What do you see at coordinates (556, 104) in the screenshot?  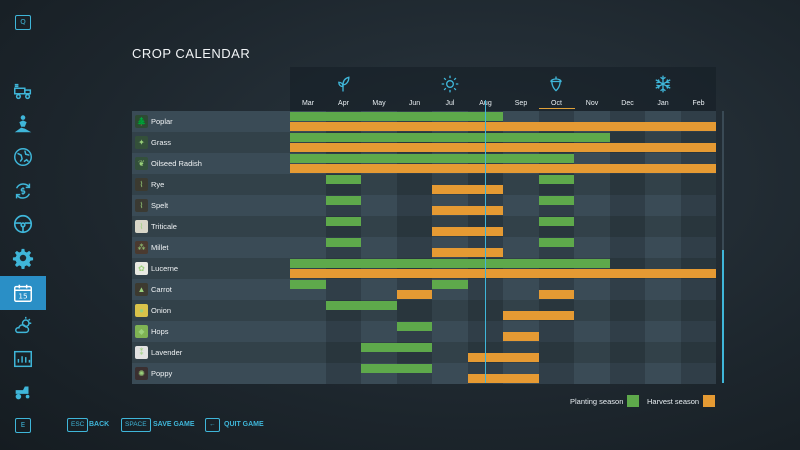 I see `month-label-oct: Oct` at bounding box center [556, 104].